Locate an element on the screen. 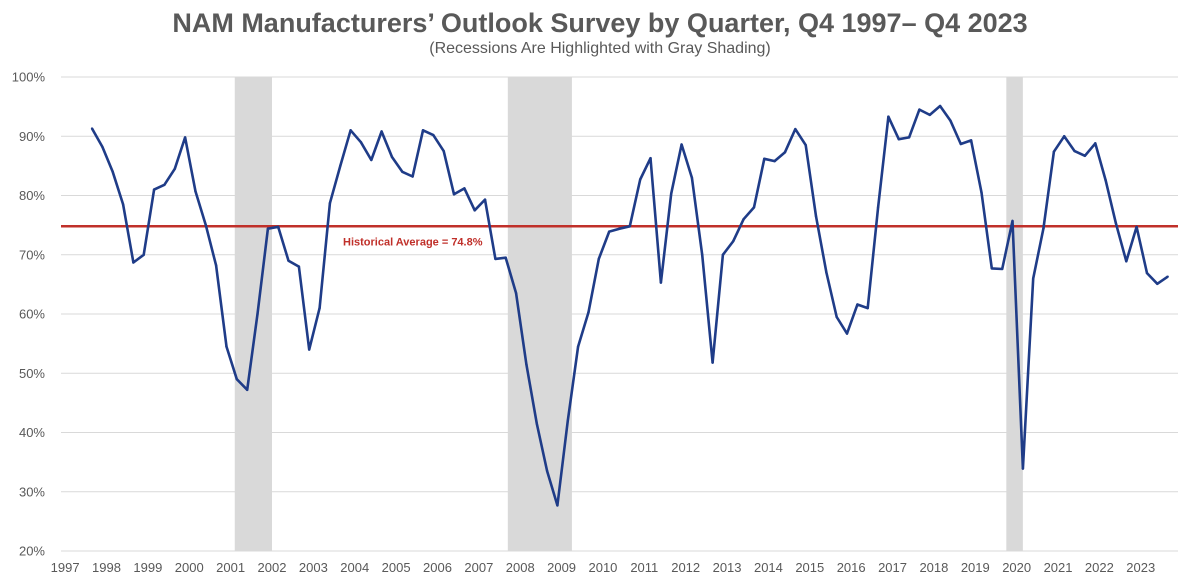 This screenshot has height=584, width=1200. y-tick-label: 50% is located at coordinates (32, 373).